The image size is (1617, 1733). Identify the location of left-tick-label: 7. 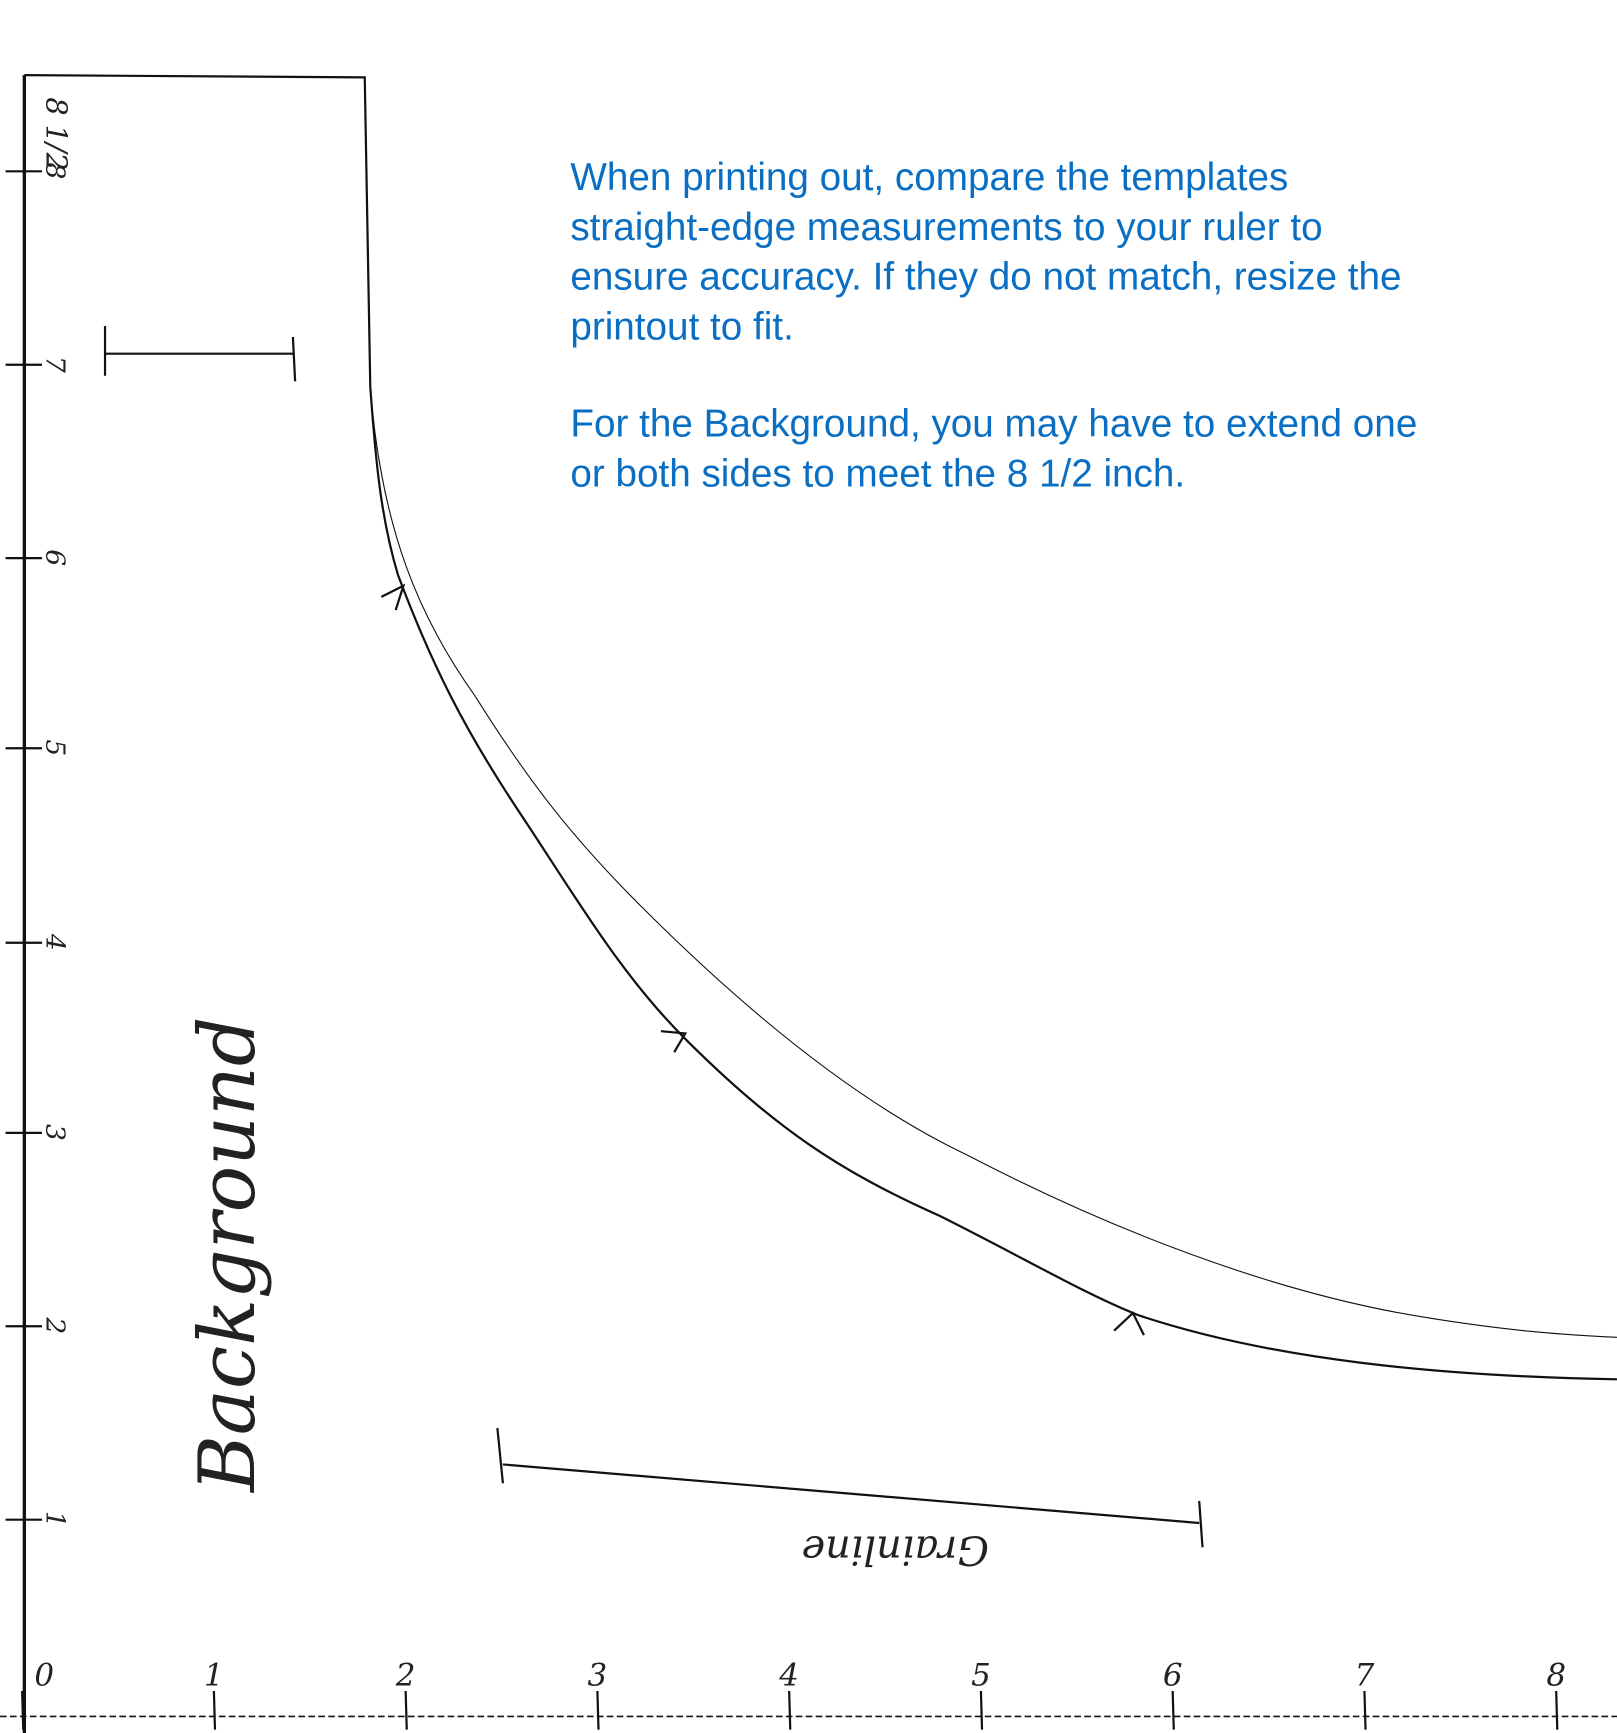
(54, 364).